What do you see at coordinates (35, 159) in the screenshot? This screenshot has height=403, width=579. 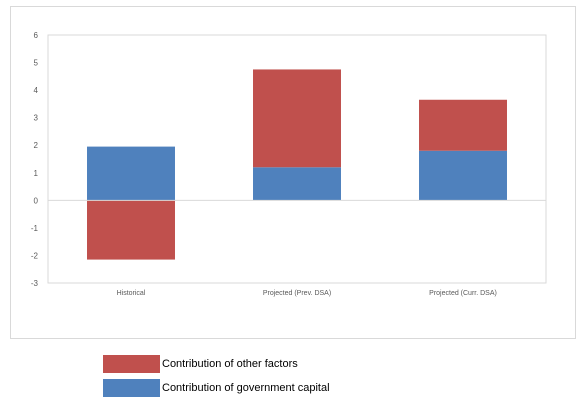 I see `y-axis-ticks: -3 -2 -1 0 1 2 3 4 5 6` at bounding box center [35, 159].